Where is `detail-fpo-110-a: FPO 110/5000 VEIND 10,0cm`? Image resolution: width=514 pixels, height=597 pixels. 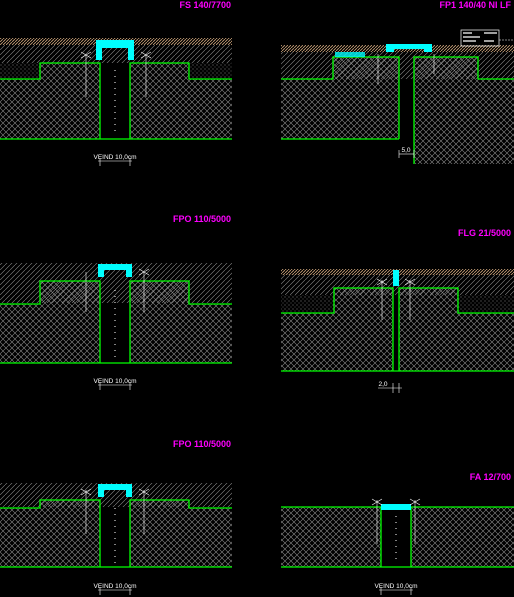 detail-fpo-110-a: FPO 110/5000 VEIND 10,0cm is located at coordinates (116, 302).